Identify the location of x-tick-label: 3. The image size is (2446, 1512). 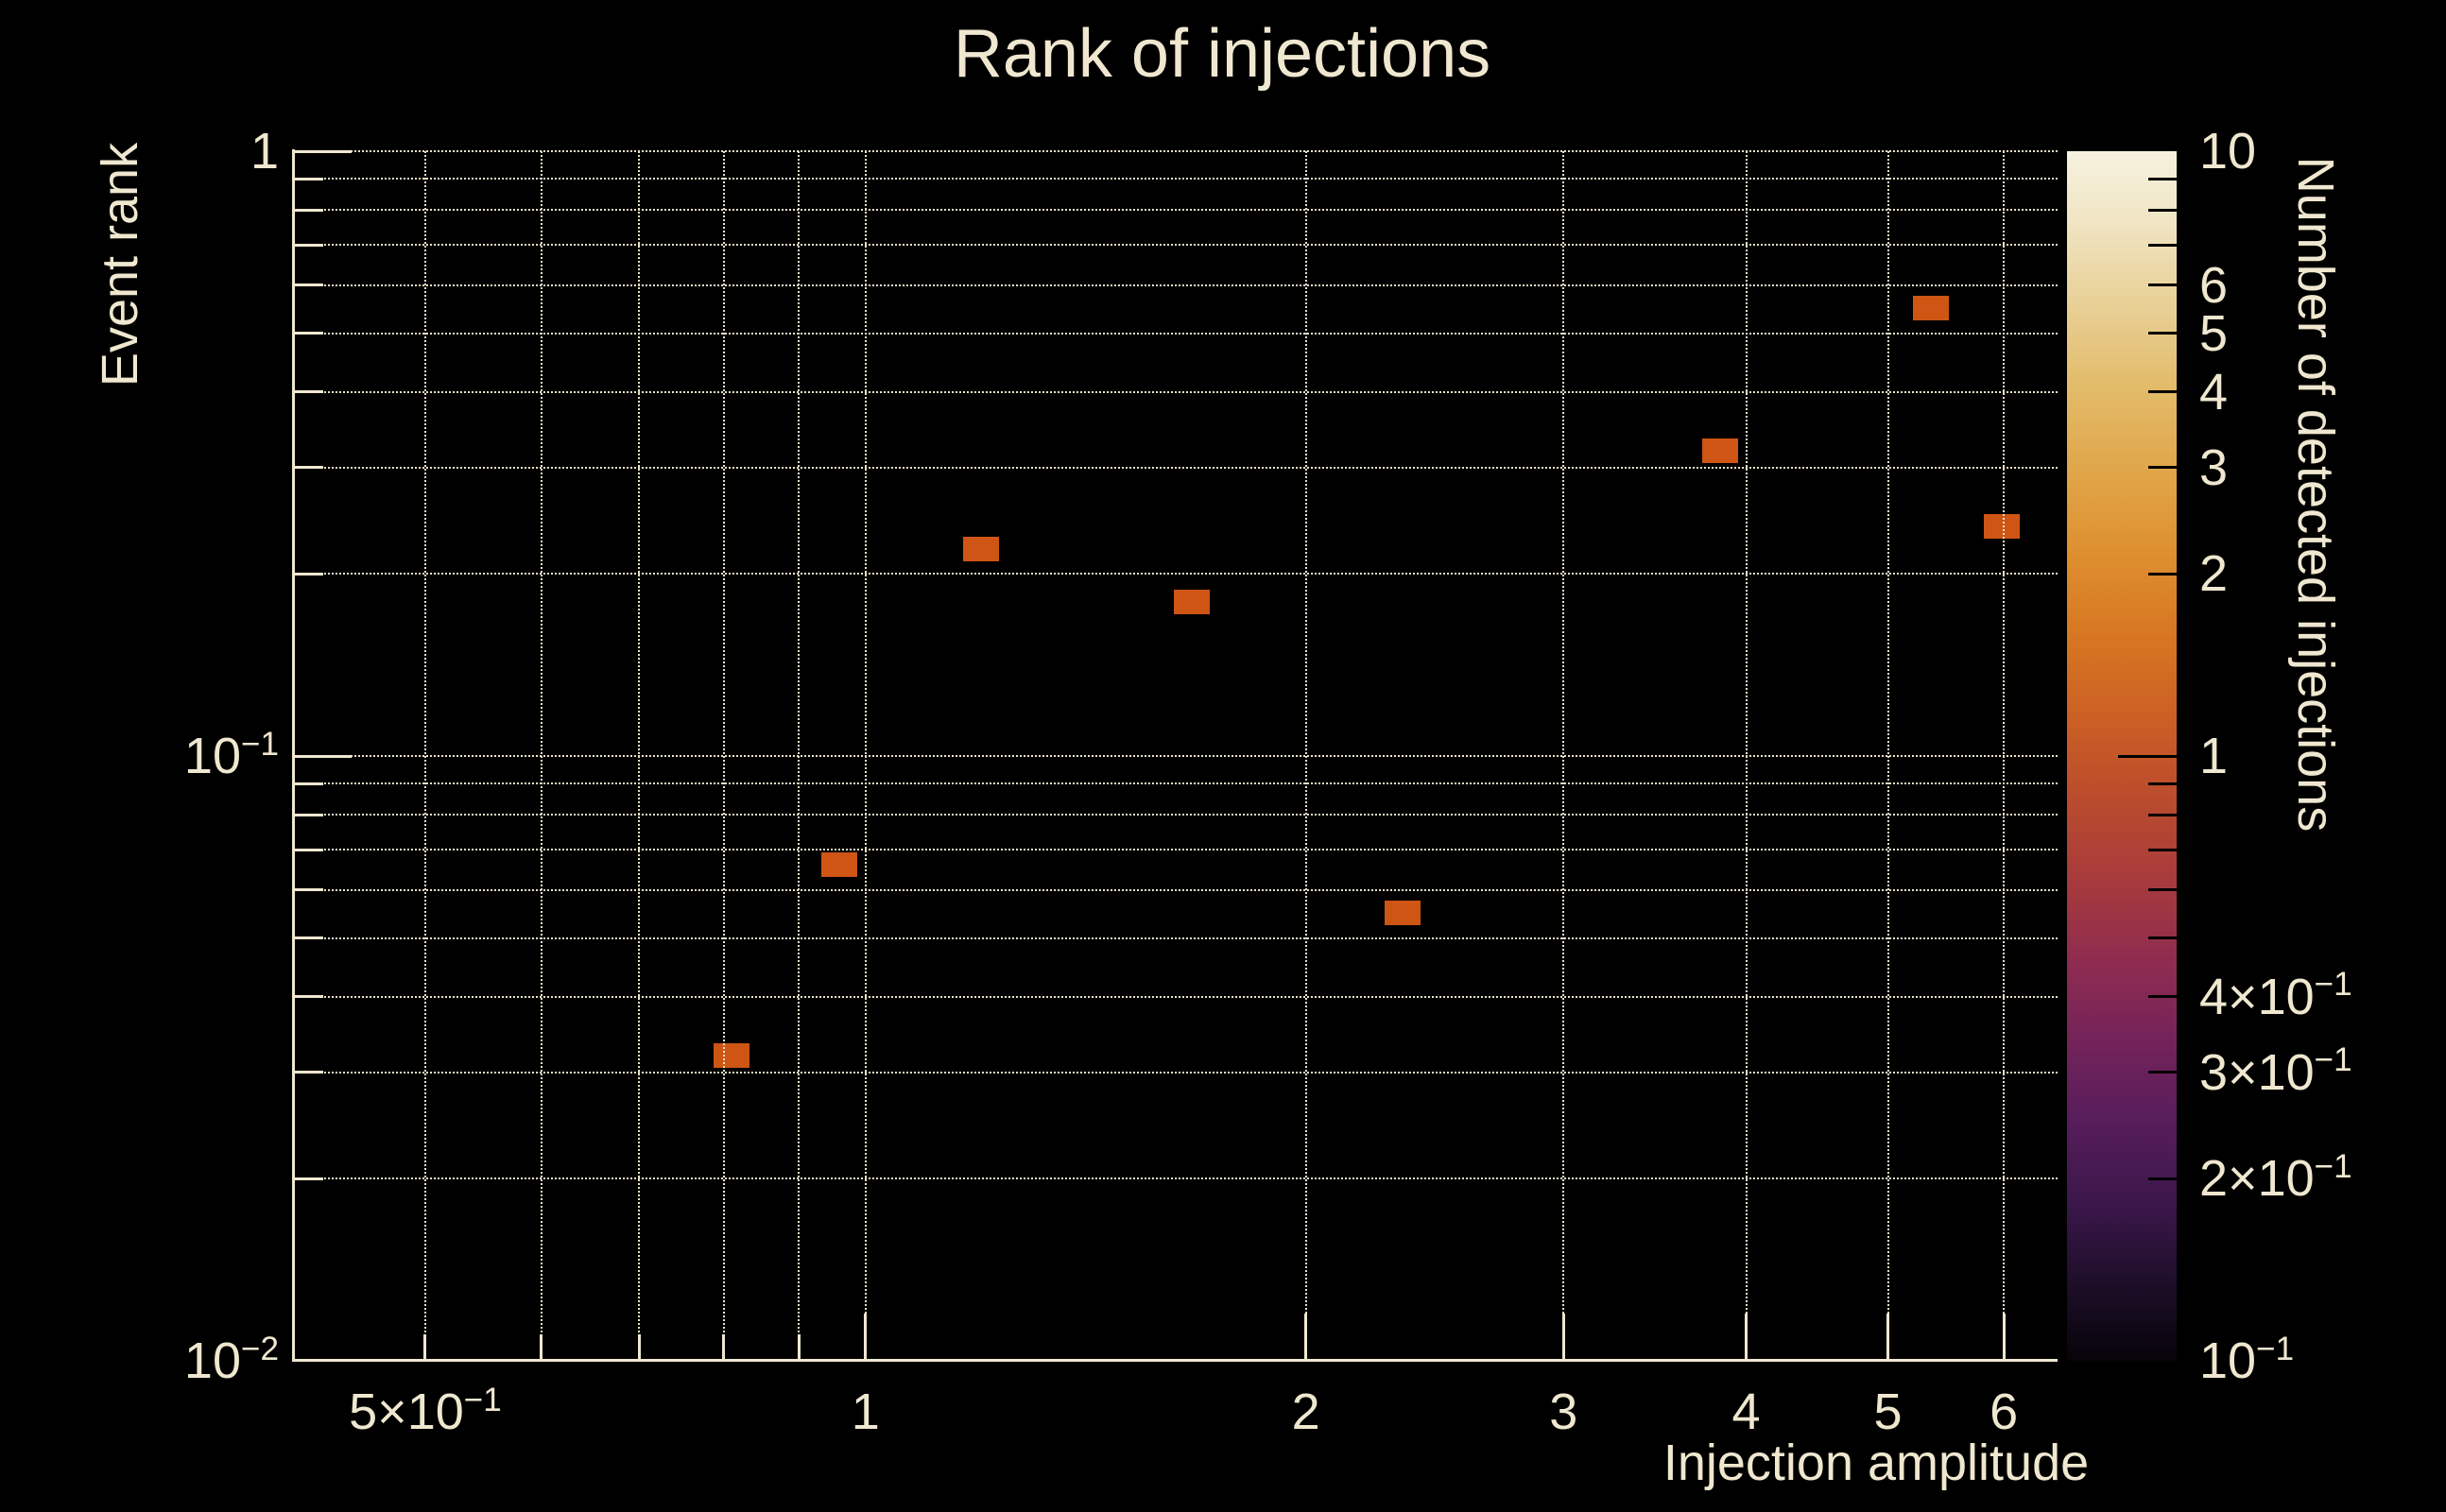
(1563, 1411).